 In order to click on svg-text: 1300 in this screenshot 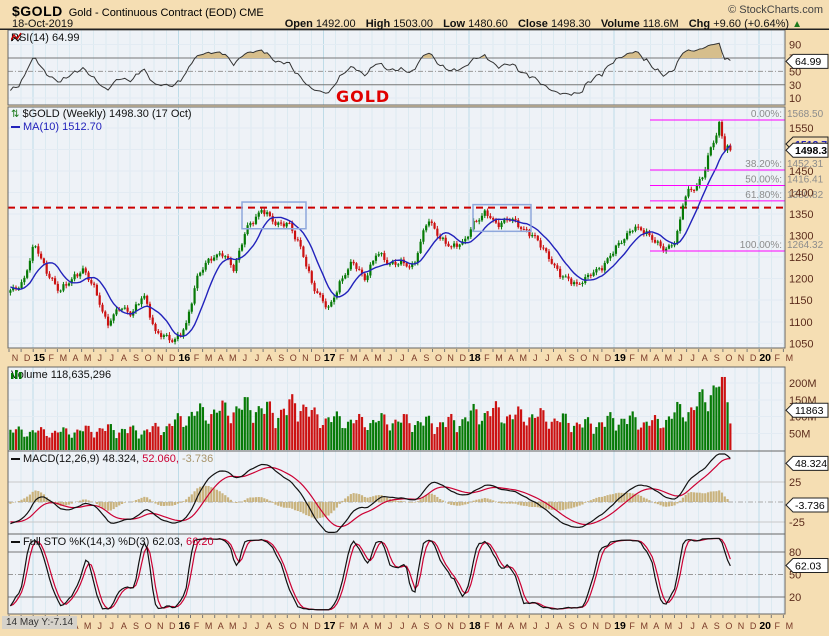, I will do `click(801, 237)`.